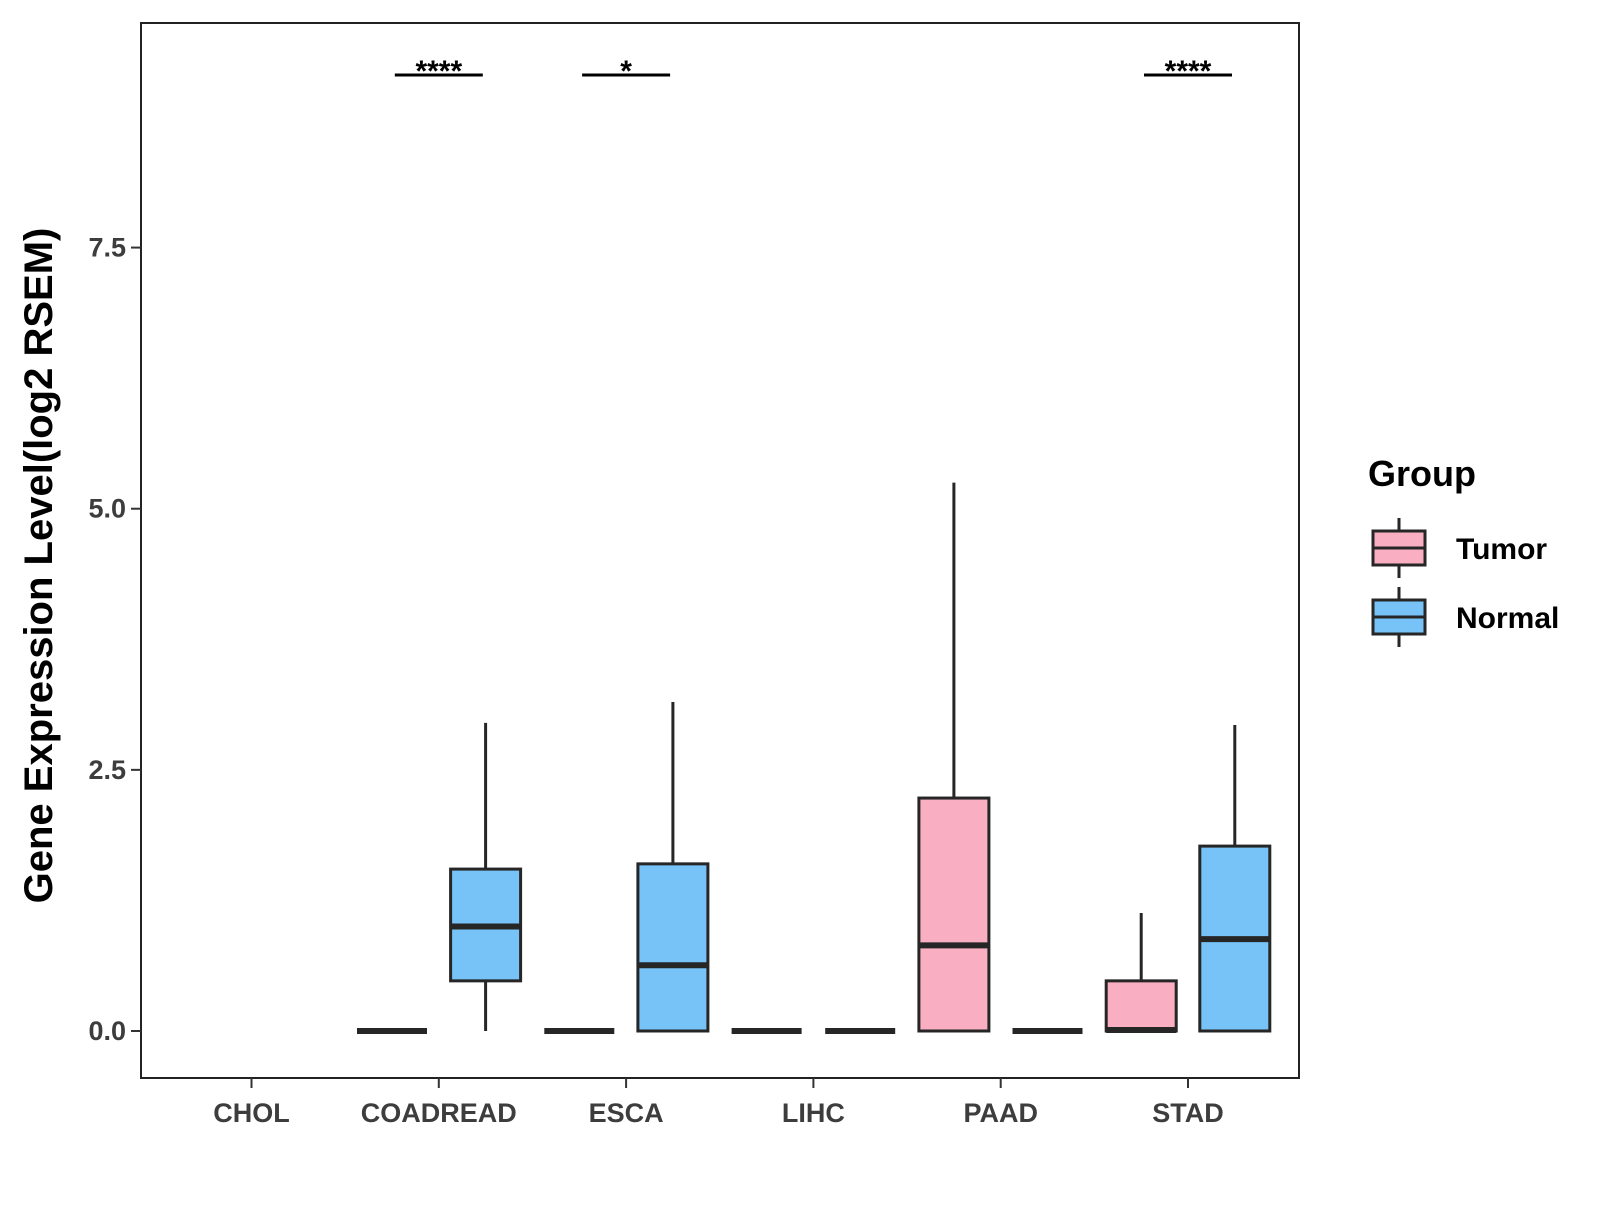  Describe the element at coordinates (1507, 618) in the screenshot. I see `legend-label-normal: Normal` at that location.